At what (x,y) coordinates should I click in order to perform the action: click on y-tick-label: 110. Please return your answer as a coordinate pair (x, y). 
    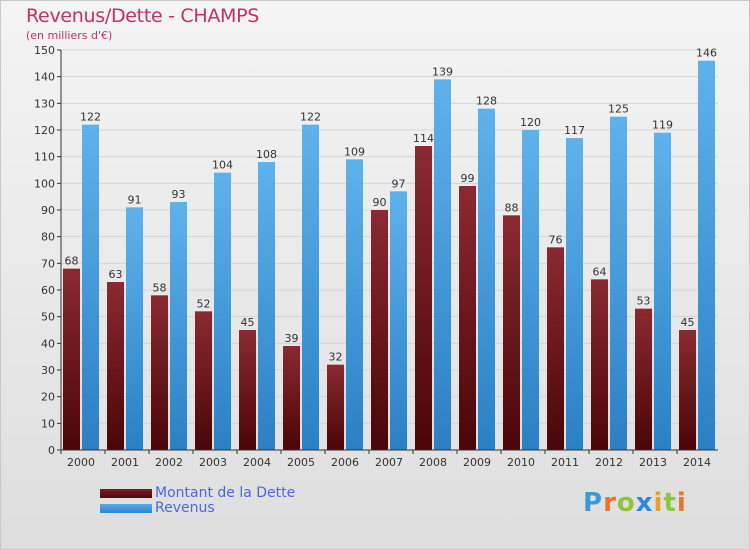
    Looking at the image, I should click on (44, 157).